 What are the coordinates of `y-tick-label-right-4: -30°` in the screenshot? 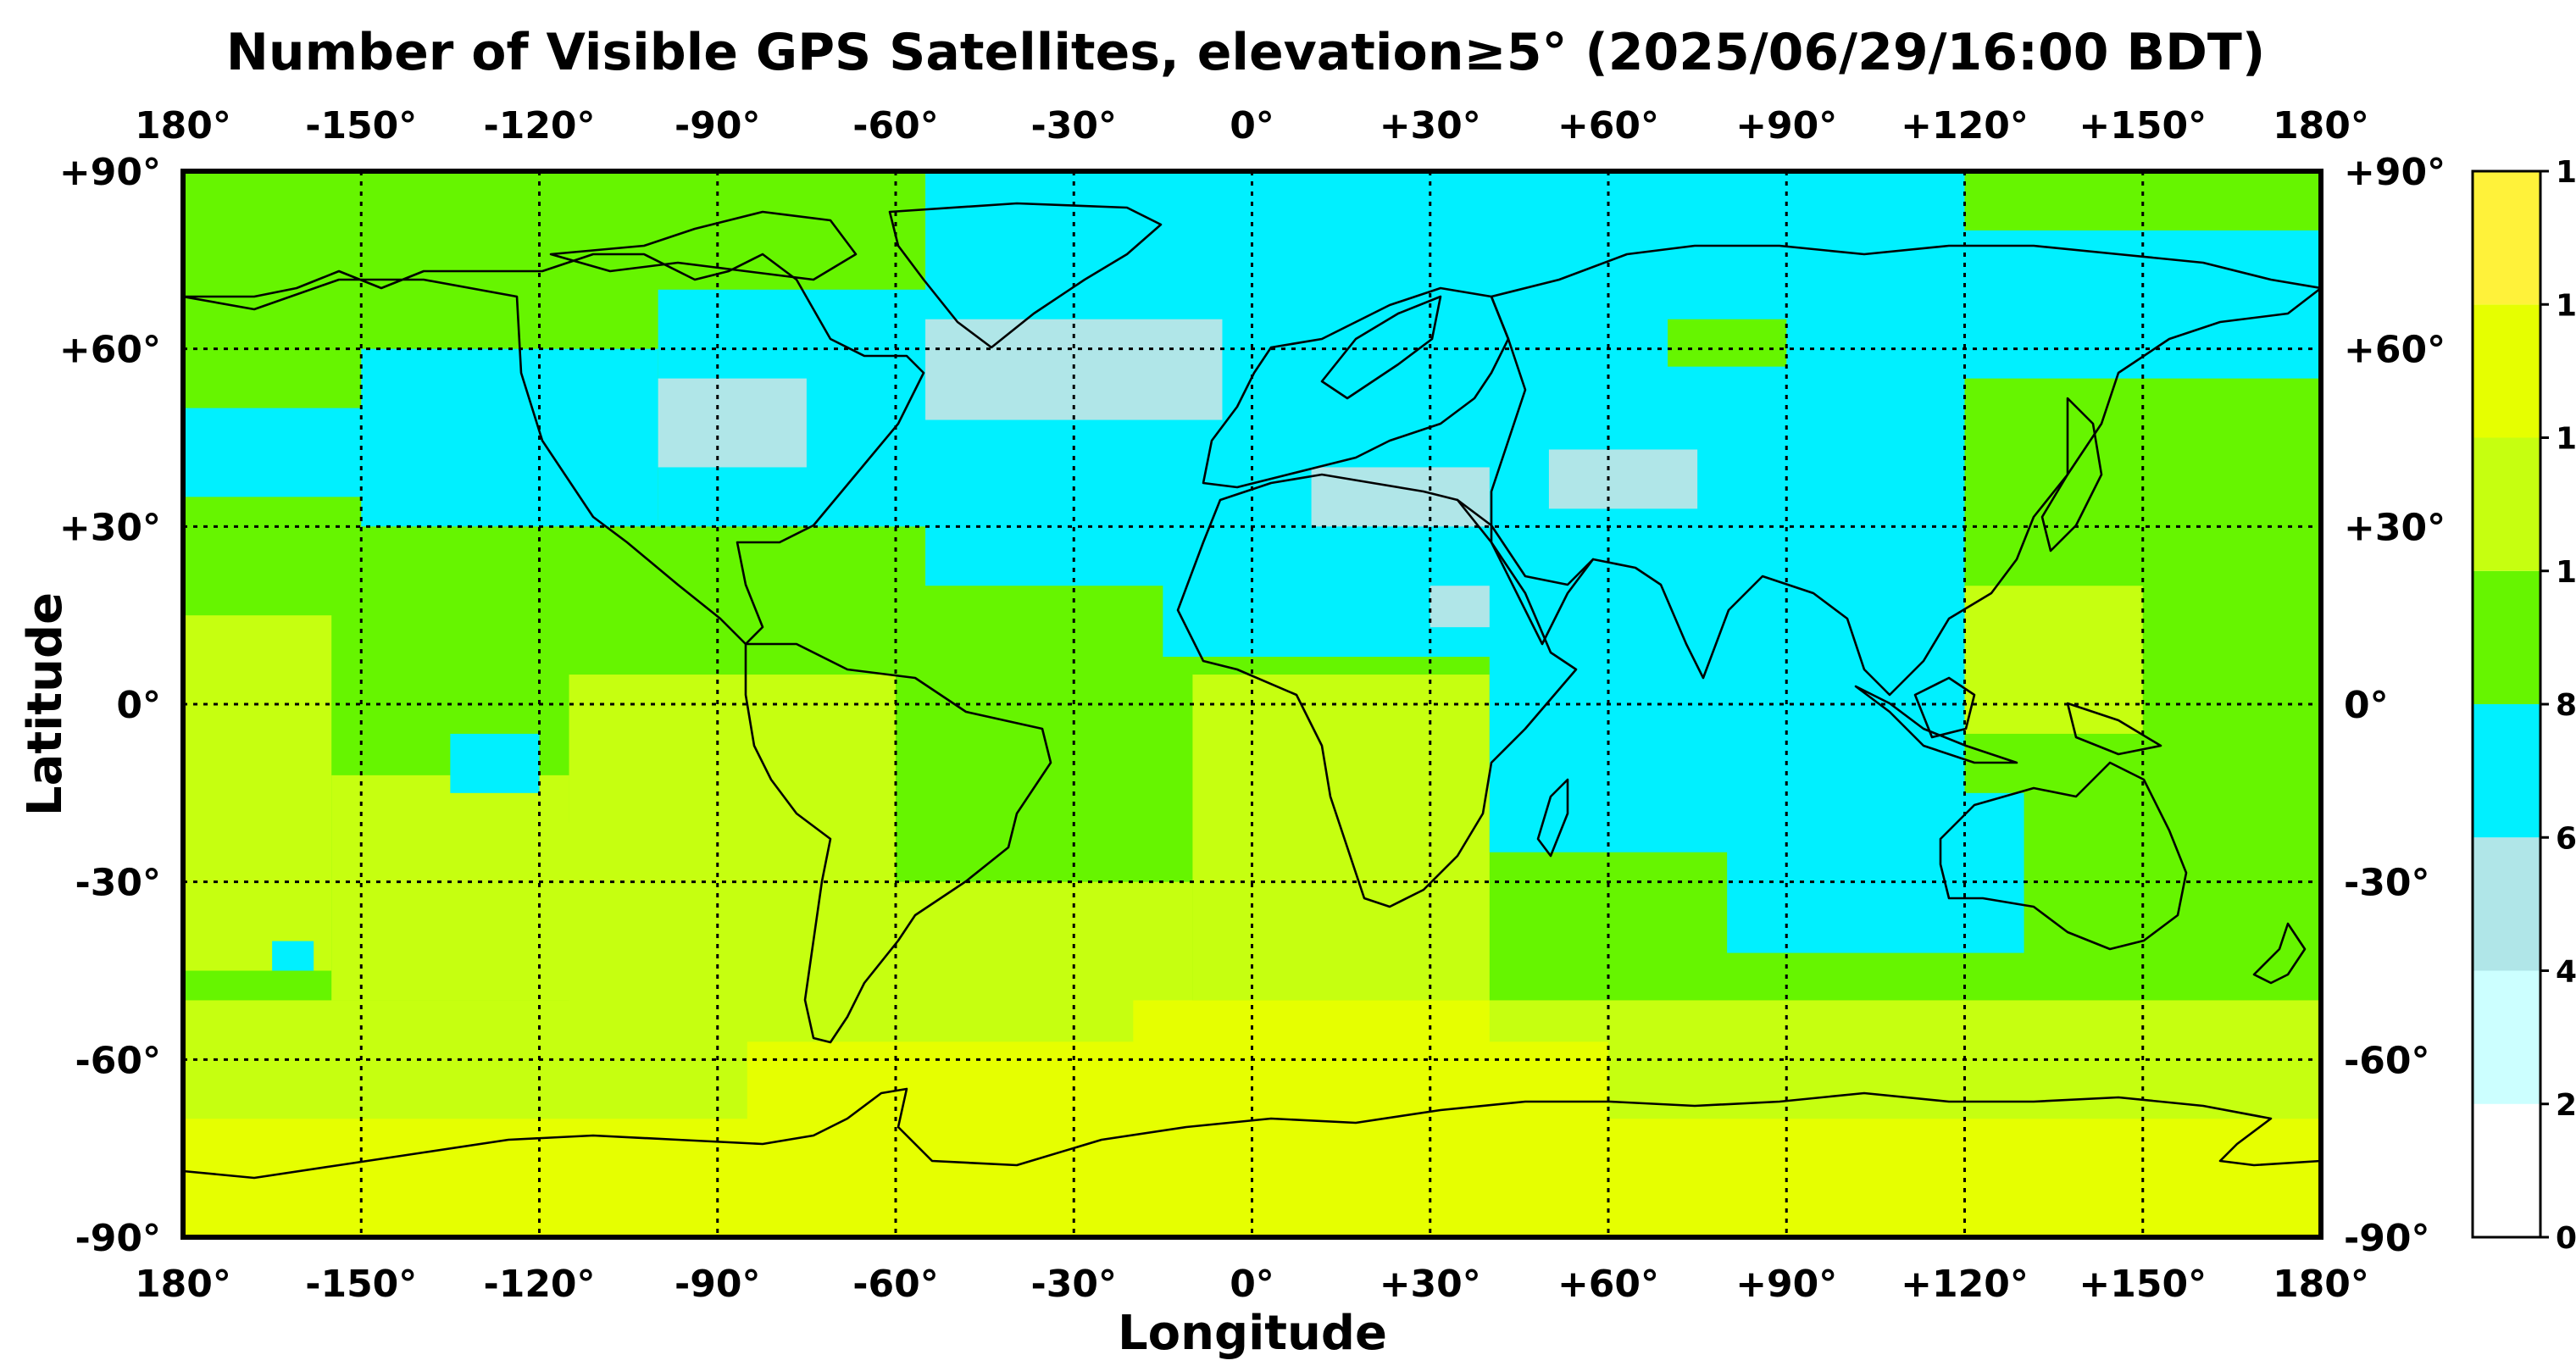 It's located at (2387, 883).